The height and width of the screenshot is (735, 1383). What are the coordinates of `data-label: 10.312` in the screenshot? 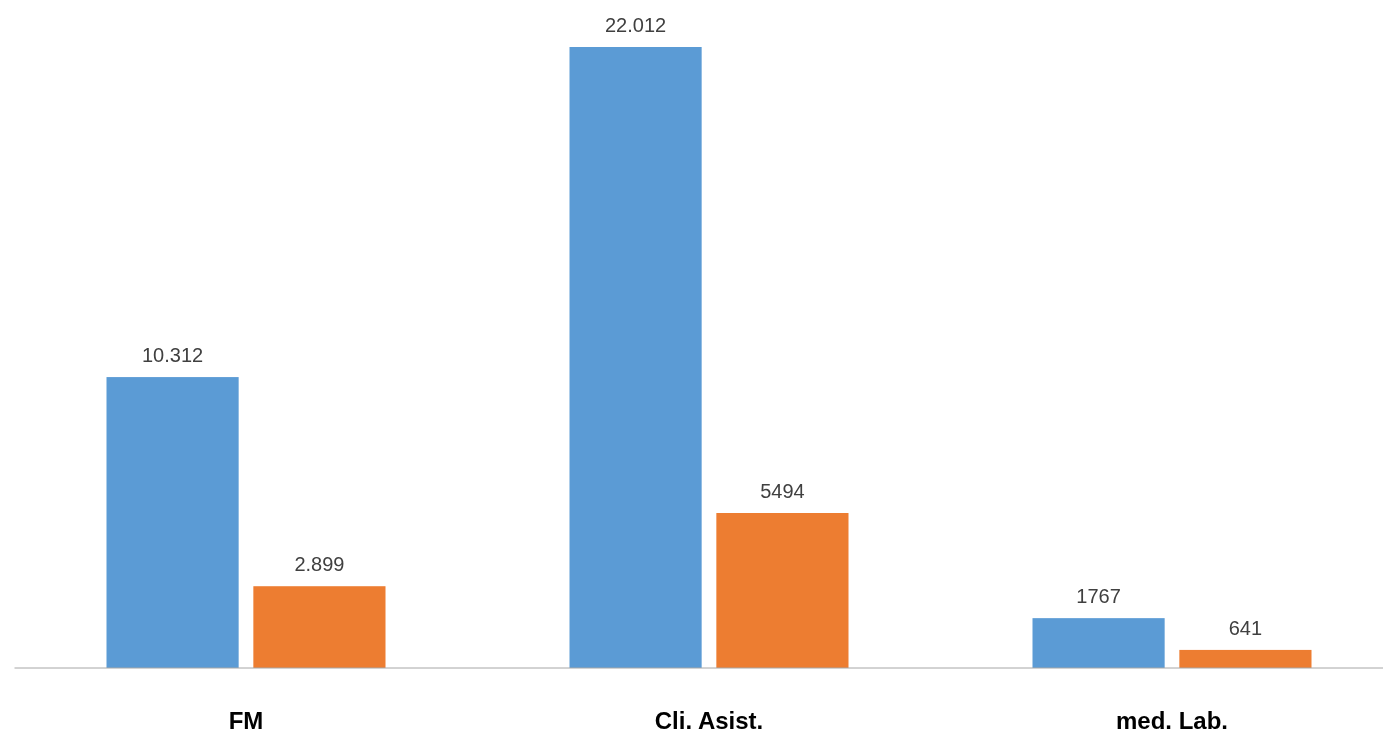 It's located at (172, 355).